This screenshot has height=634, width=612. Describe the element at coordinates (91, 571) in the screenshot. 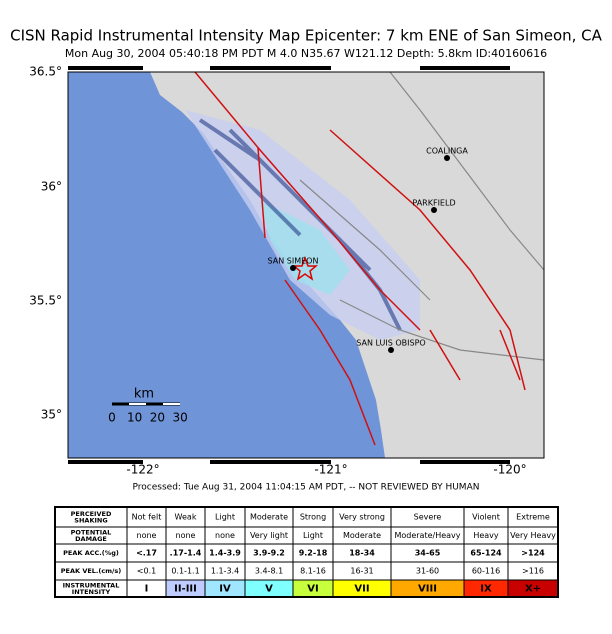

I see `legend-row-header: PEAK VEL.(cm/s)` at that location.